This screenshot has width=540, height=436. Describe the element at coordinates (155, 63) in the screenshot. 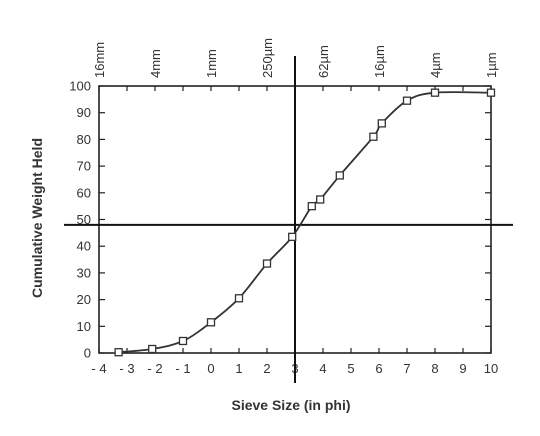

I see `top-size-label: 4mm` at that location.